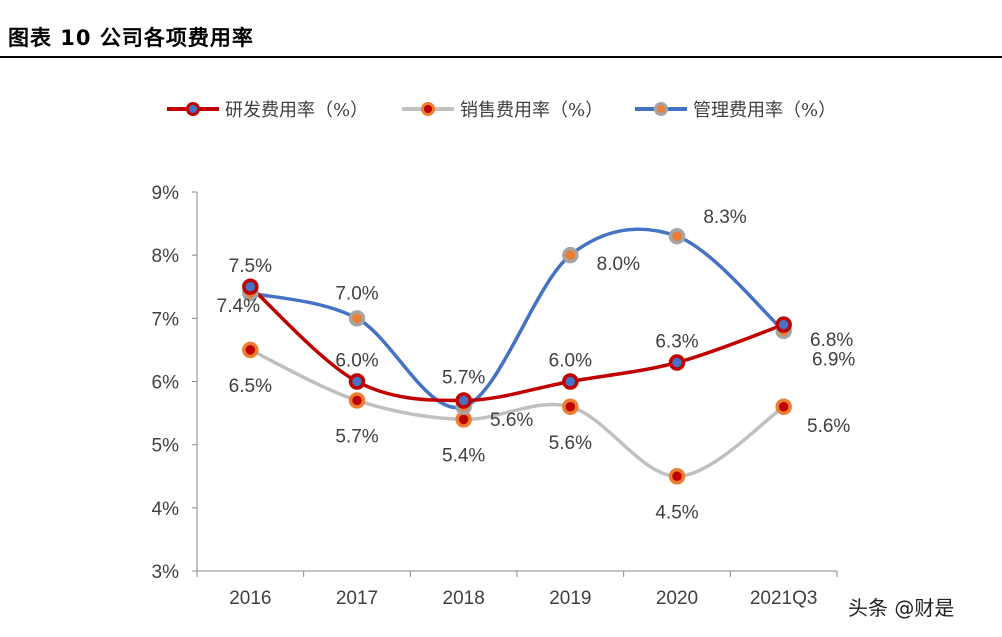 The height and width of the screenshot is (637, 1002). Describe the element at coordinates (463, 455) in the screenshot. I see `data-label: 5.4%` at that location.